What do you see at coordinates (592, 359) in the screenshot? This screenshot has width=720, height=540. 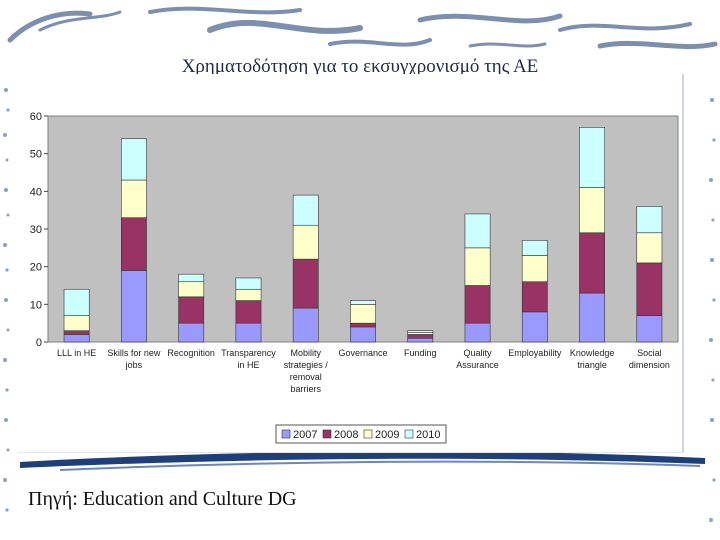 I see `category-label: Knowledge triangle` at bounding box center [592, 359].